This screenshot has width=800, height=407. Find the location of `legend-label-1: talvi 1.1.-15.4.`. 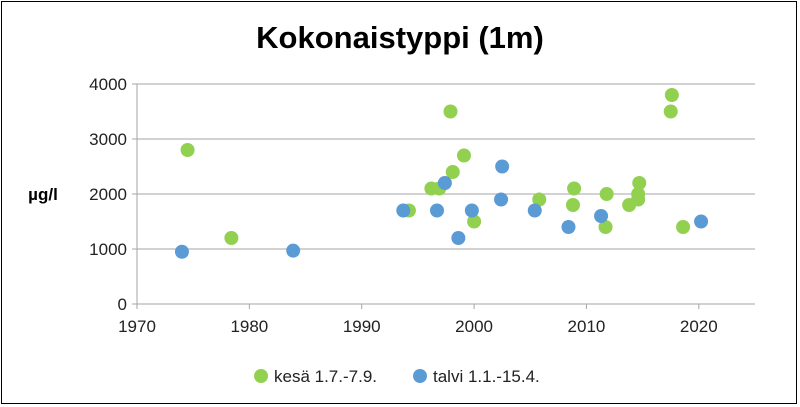

legend-label-1: talvi 1.1.-15.4. is located at coordinates (486, 376).